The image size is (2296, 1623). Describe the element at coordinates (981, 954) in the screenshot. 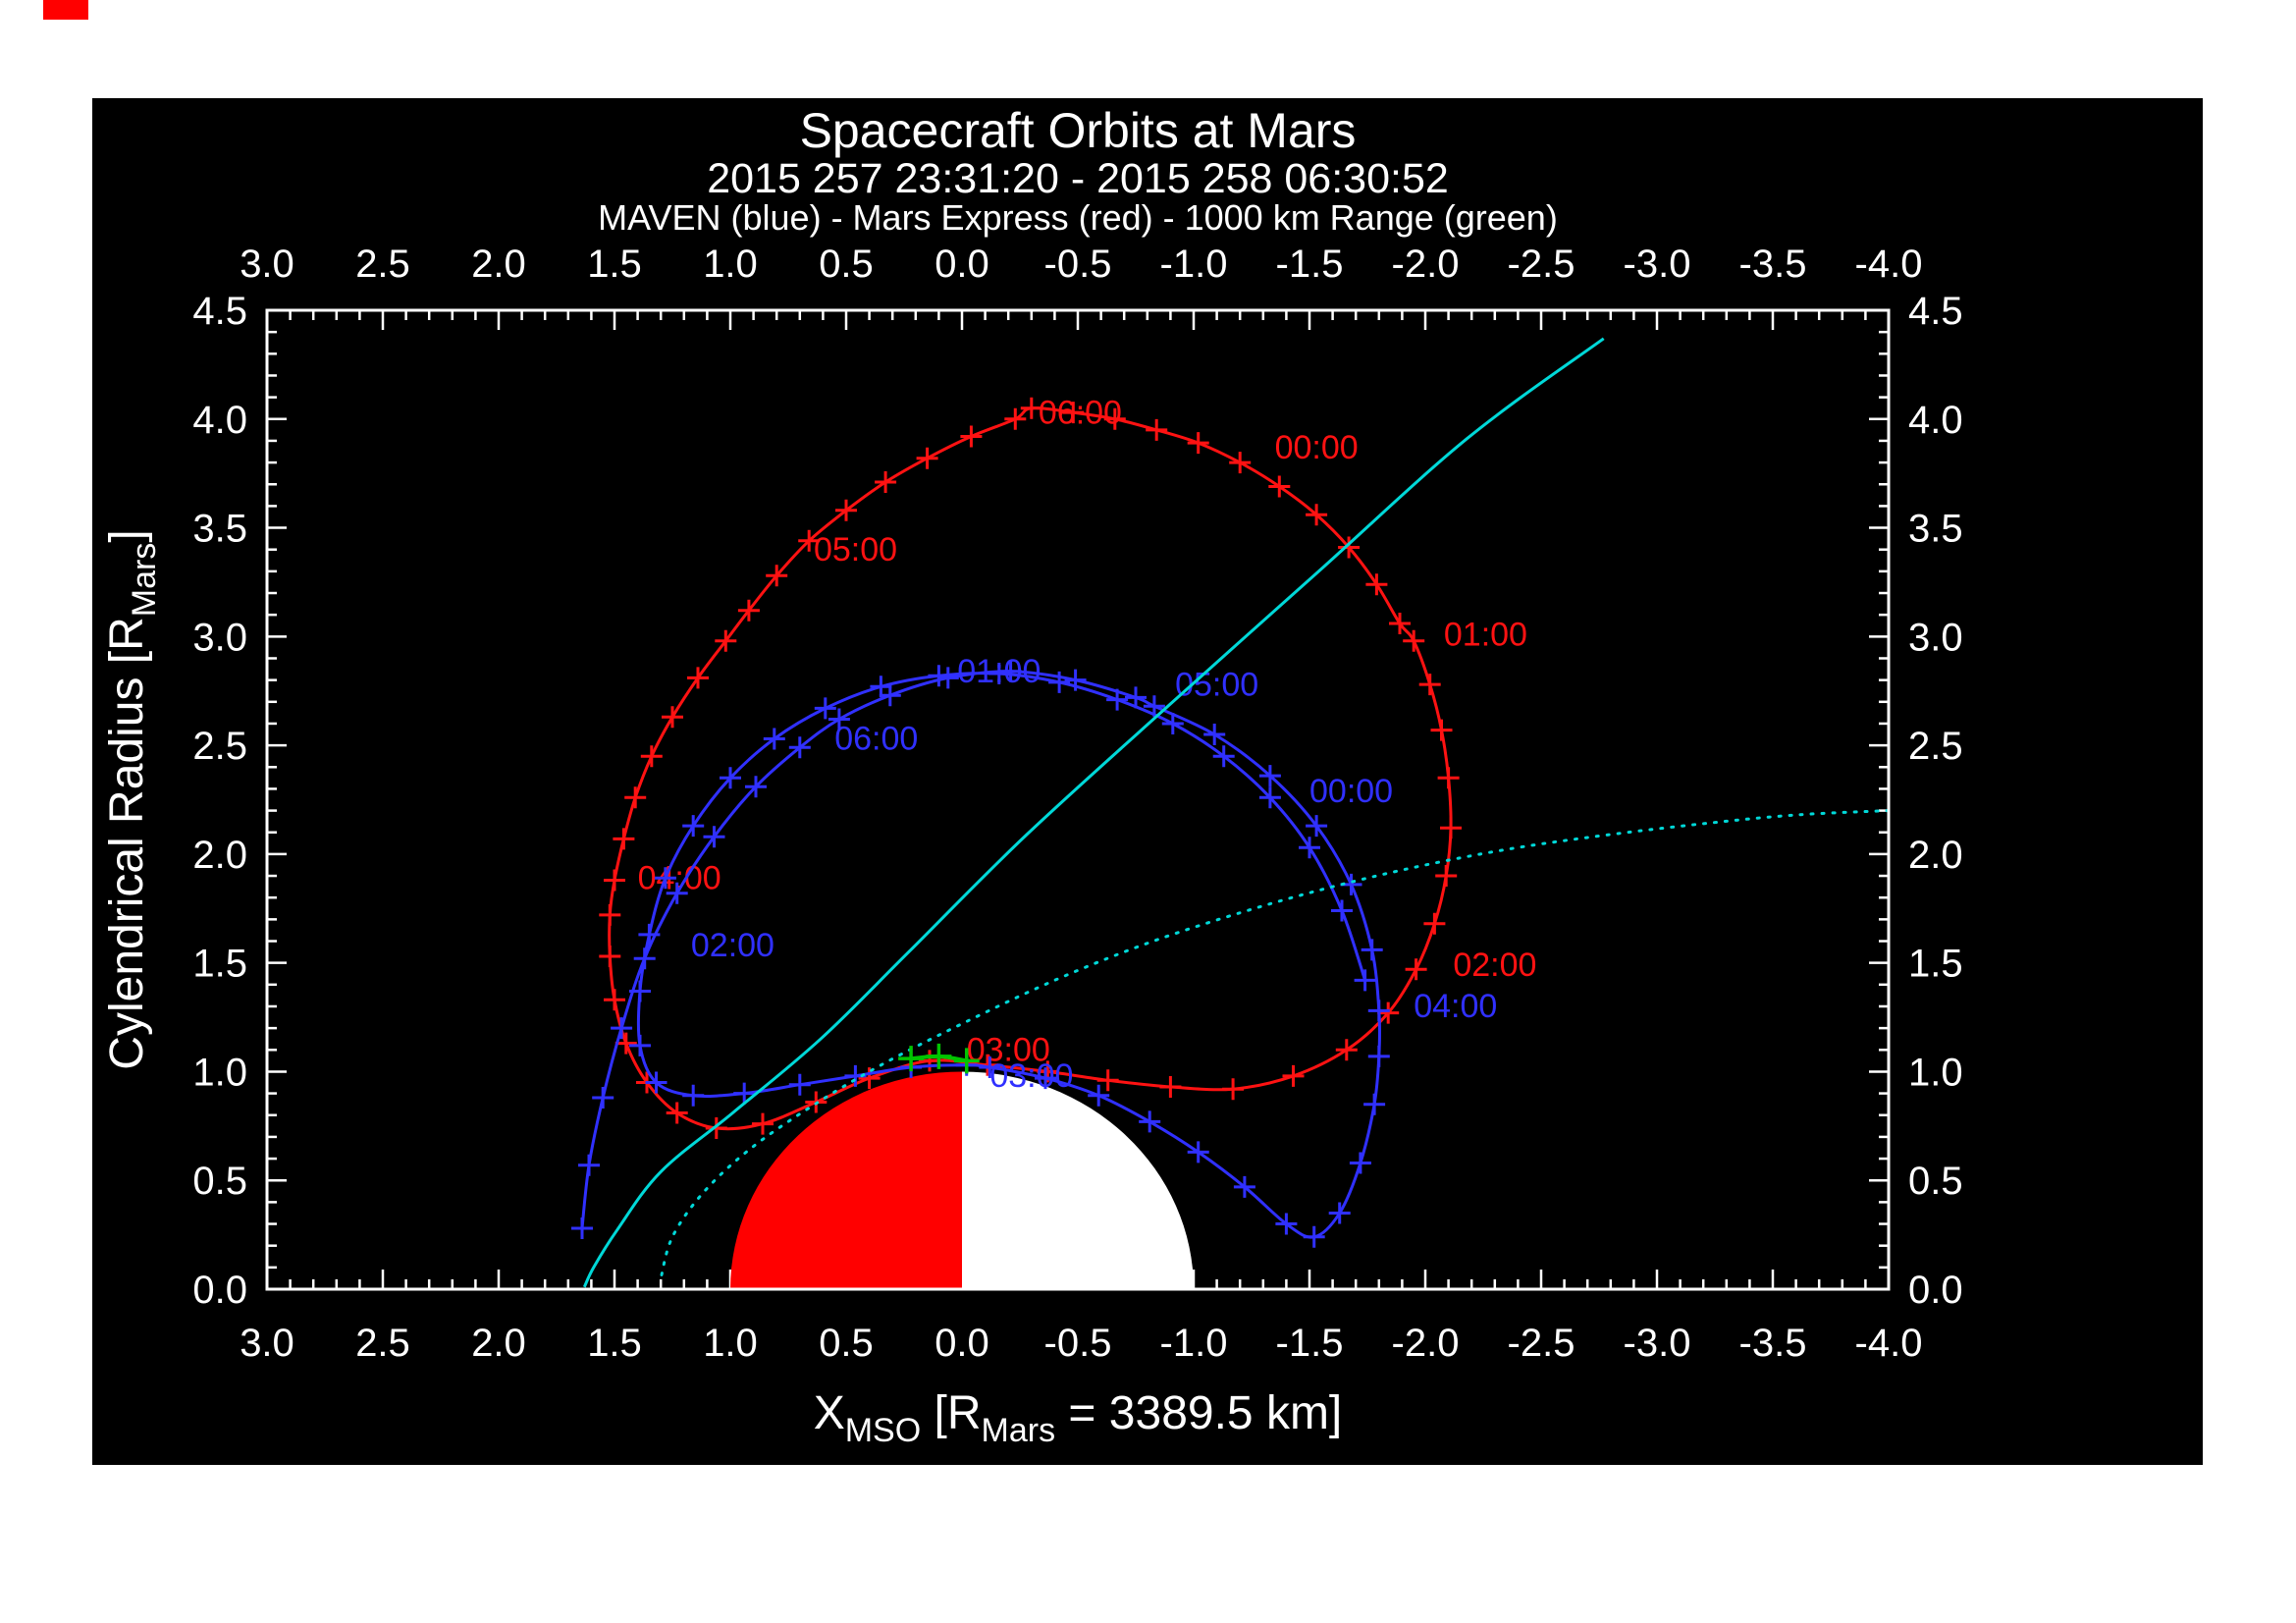

I see `orbit-tick-markers` at that location.